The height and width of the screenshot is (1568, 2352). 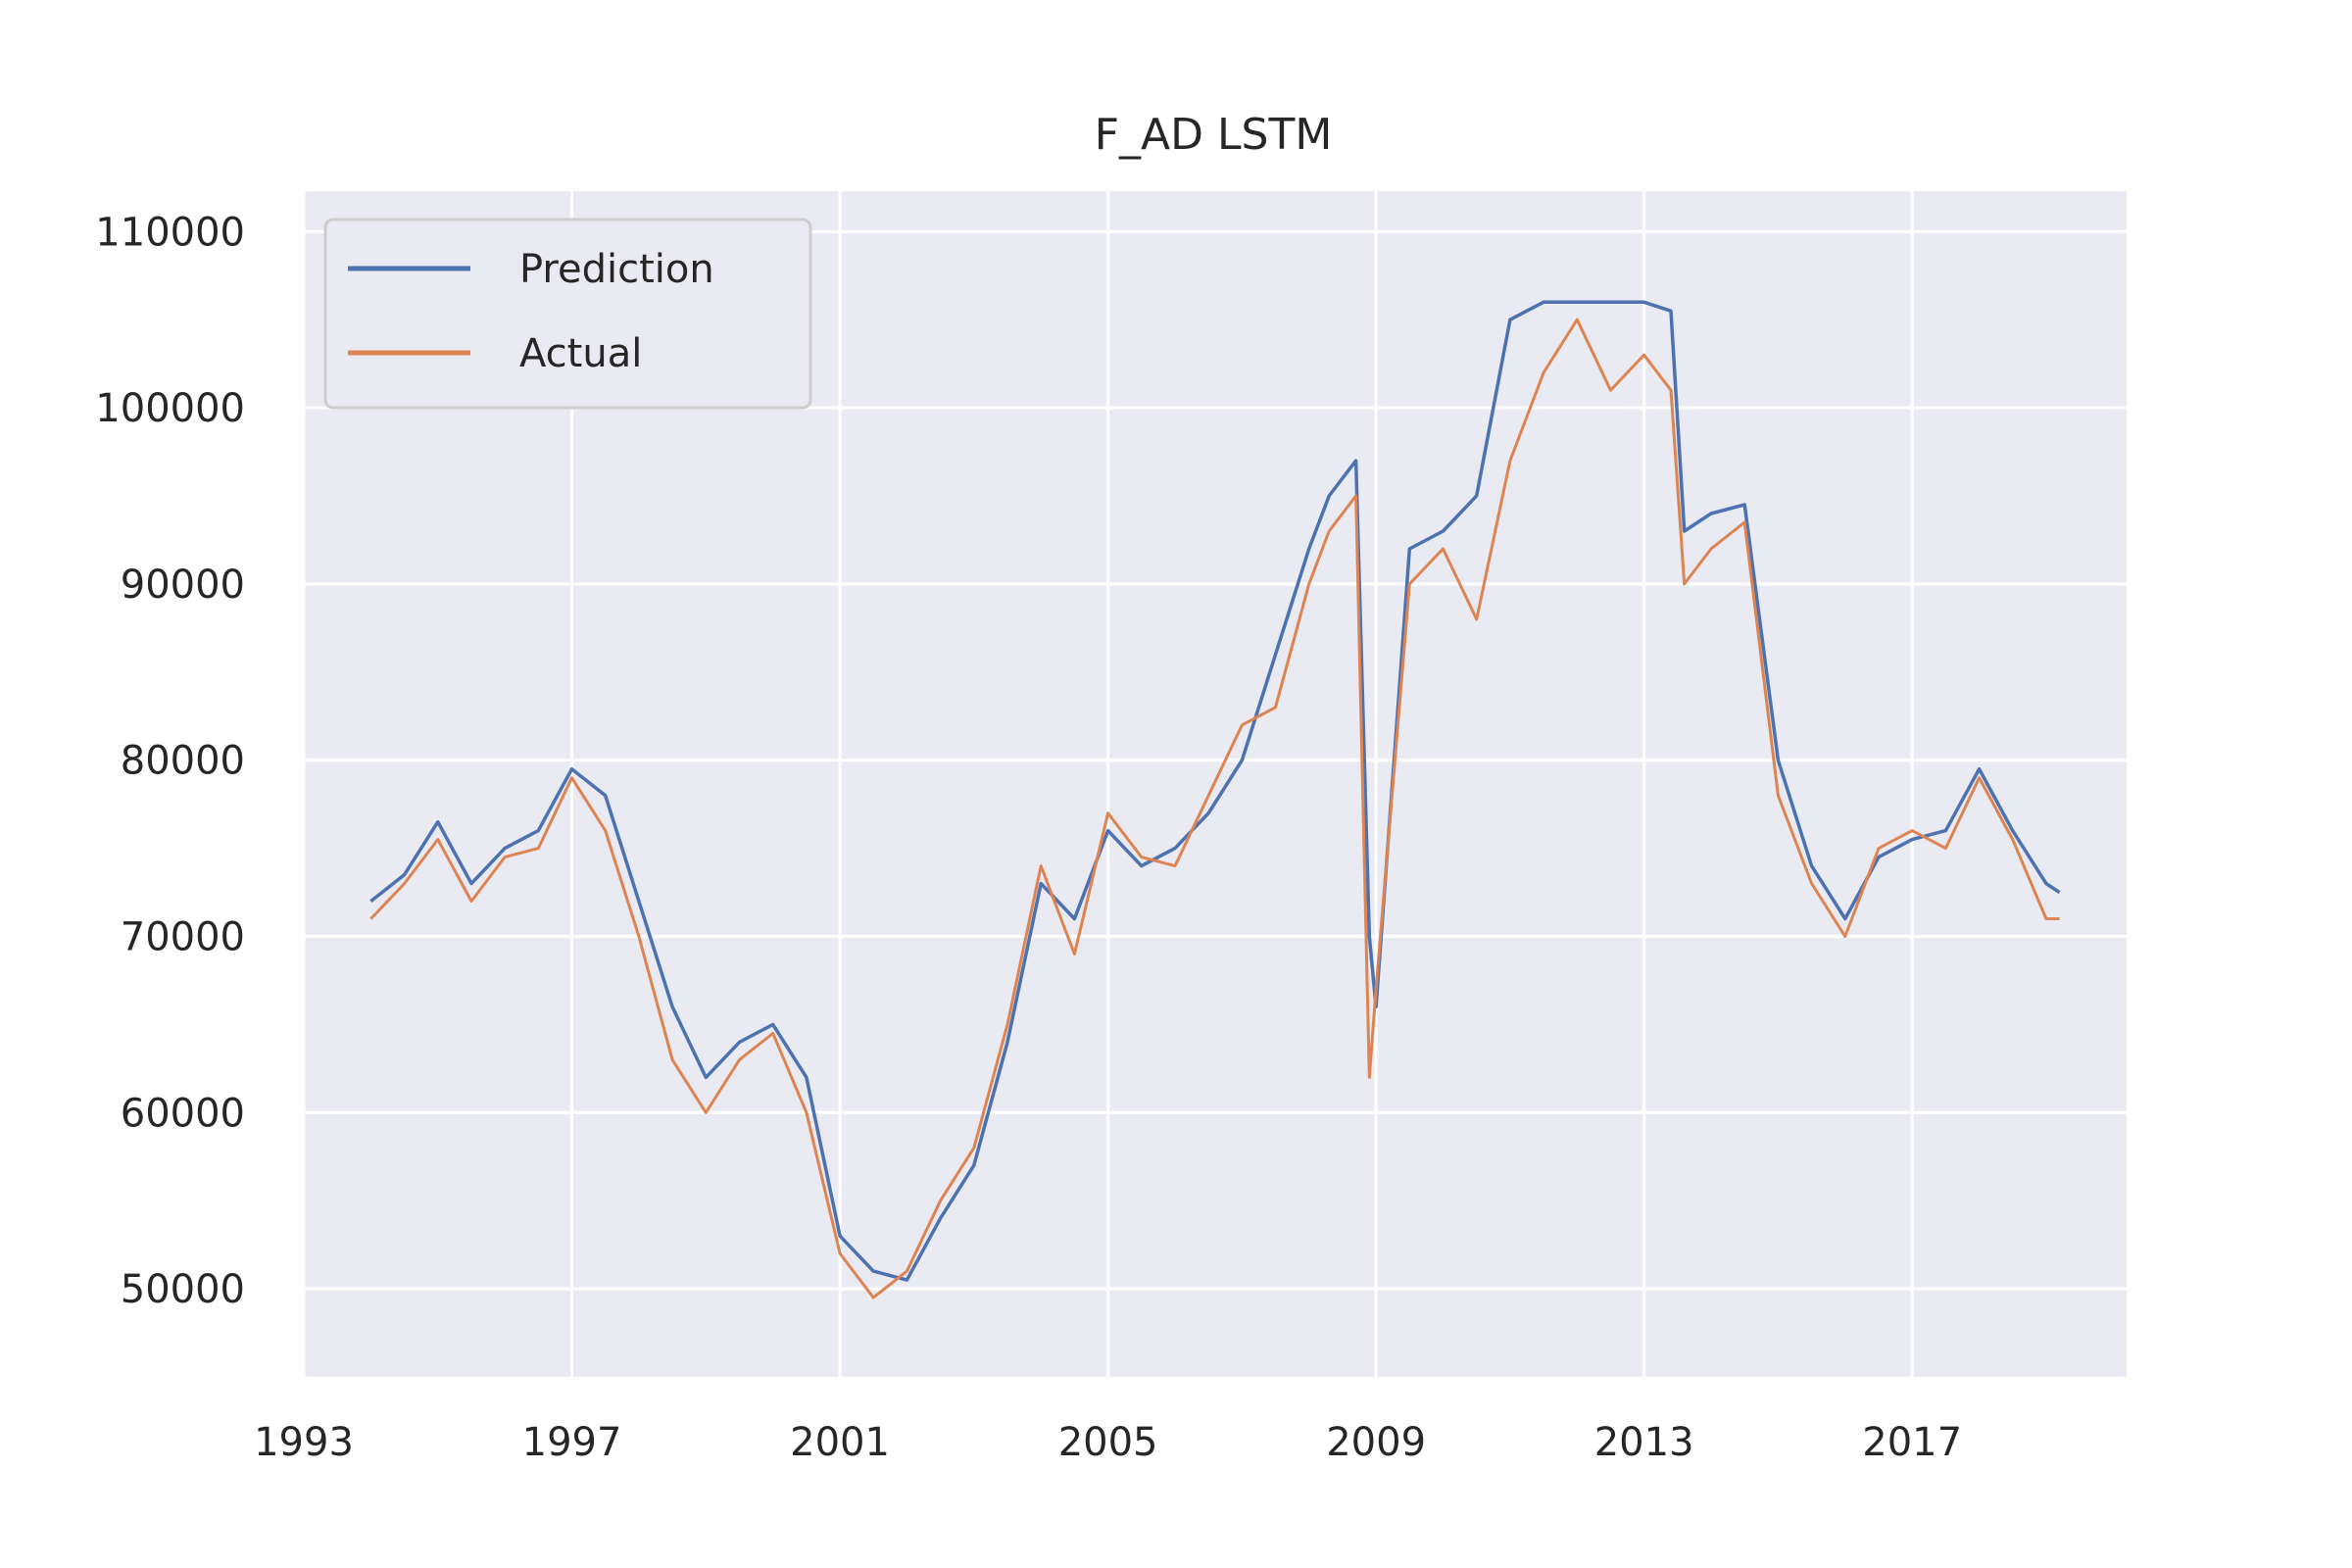 I want to click on x-tick-label: 2017, so click(x=1912, y=1442).